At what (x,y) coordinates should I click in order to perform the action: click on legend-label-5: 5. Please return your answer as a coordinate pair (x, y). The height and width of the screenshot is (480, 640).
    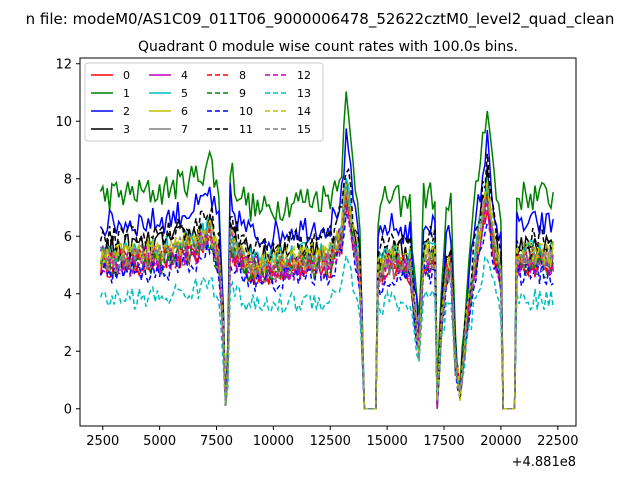
    Looking at the image, I should click on (184, 93).